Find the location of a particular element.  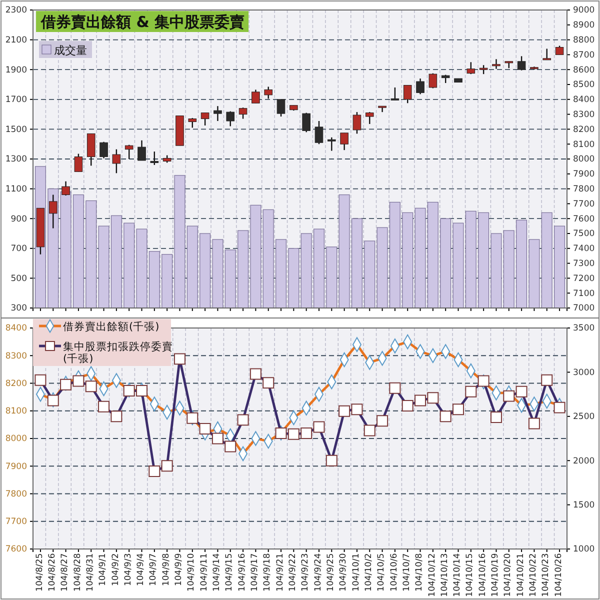

y2-tick-label: 8800 is located at coordinates (584, 41).